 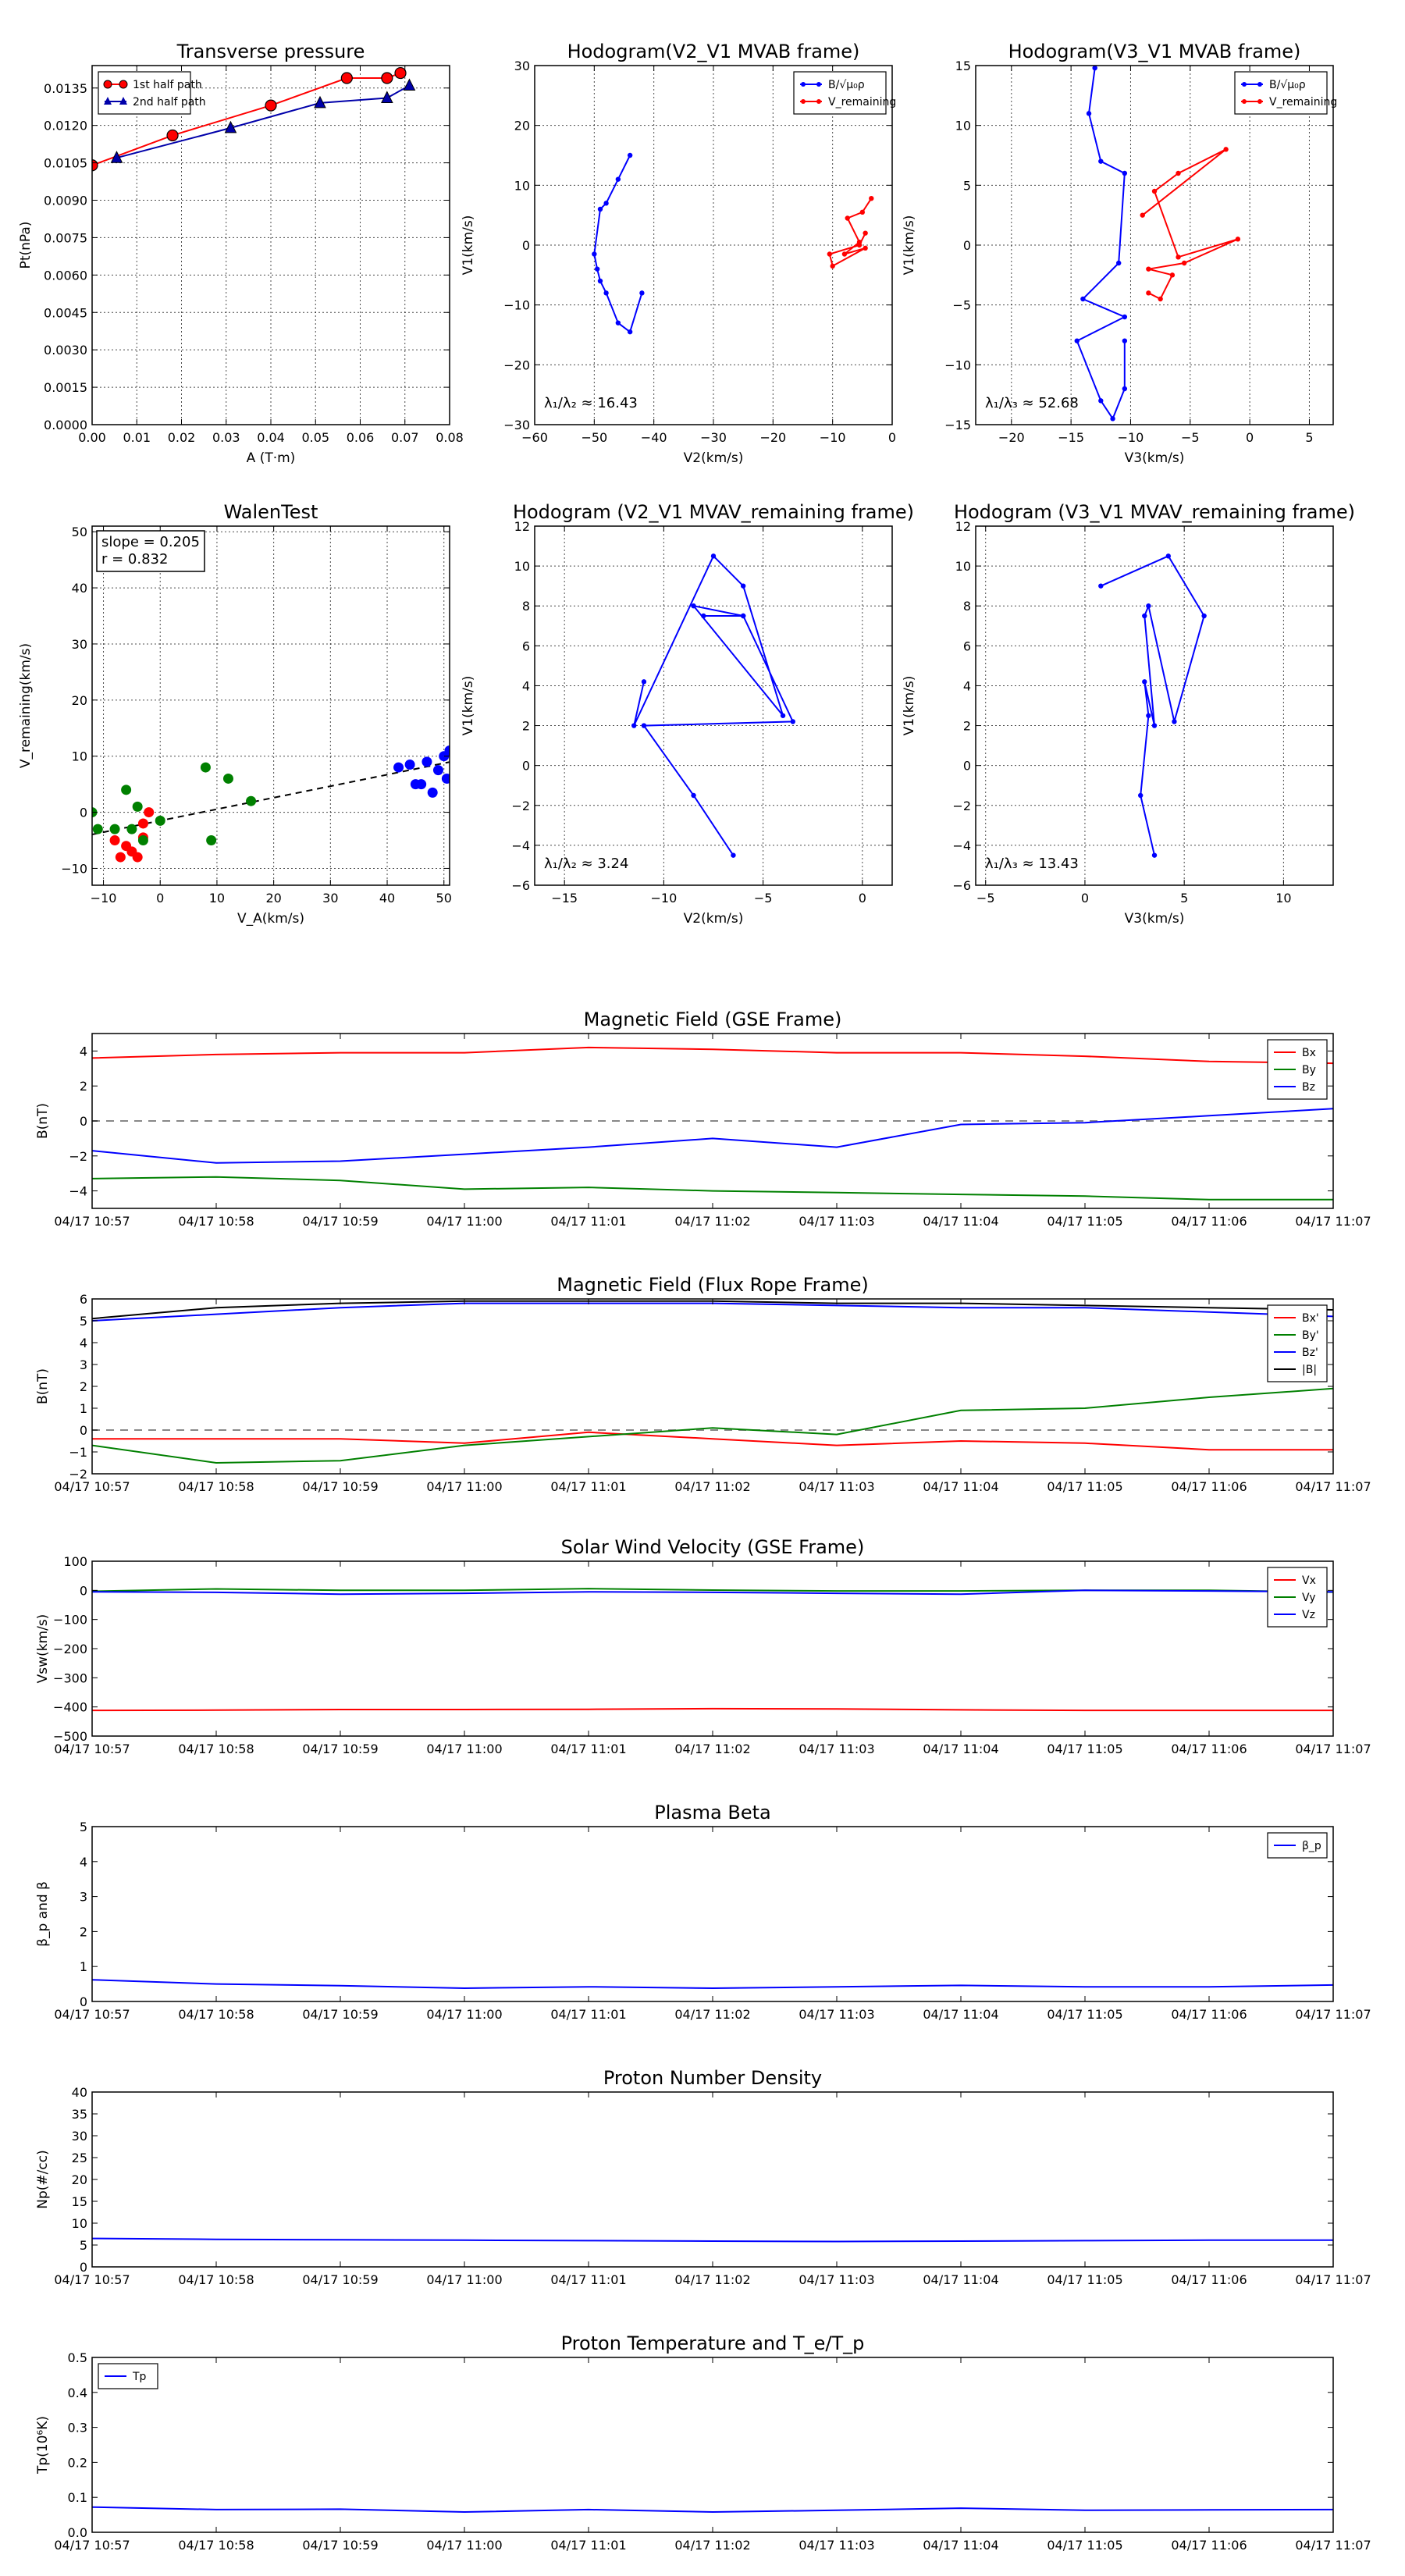 I want to click on y-tick-label: −300, so click(x=70, y=1677).